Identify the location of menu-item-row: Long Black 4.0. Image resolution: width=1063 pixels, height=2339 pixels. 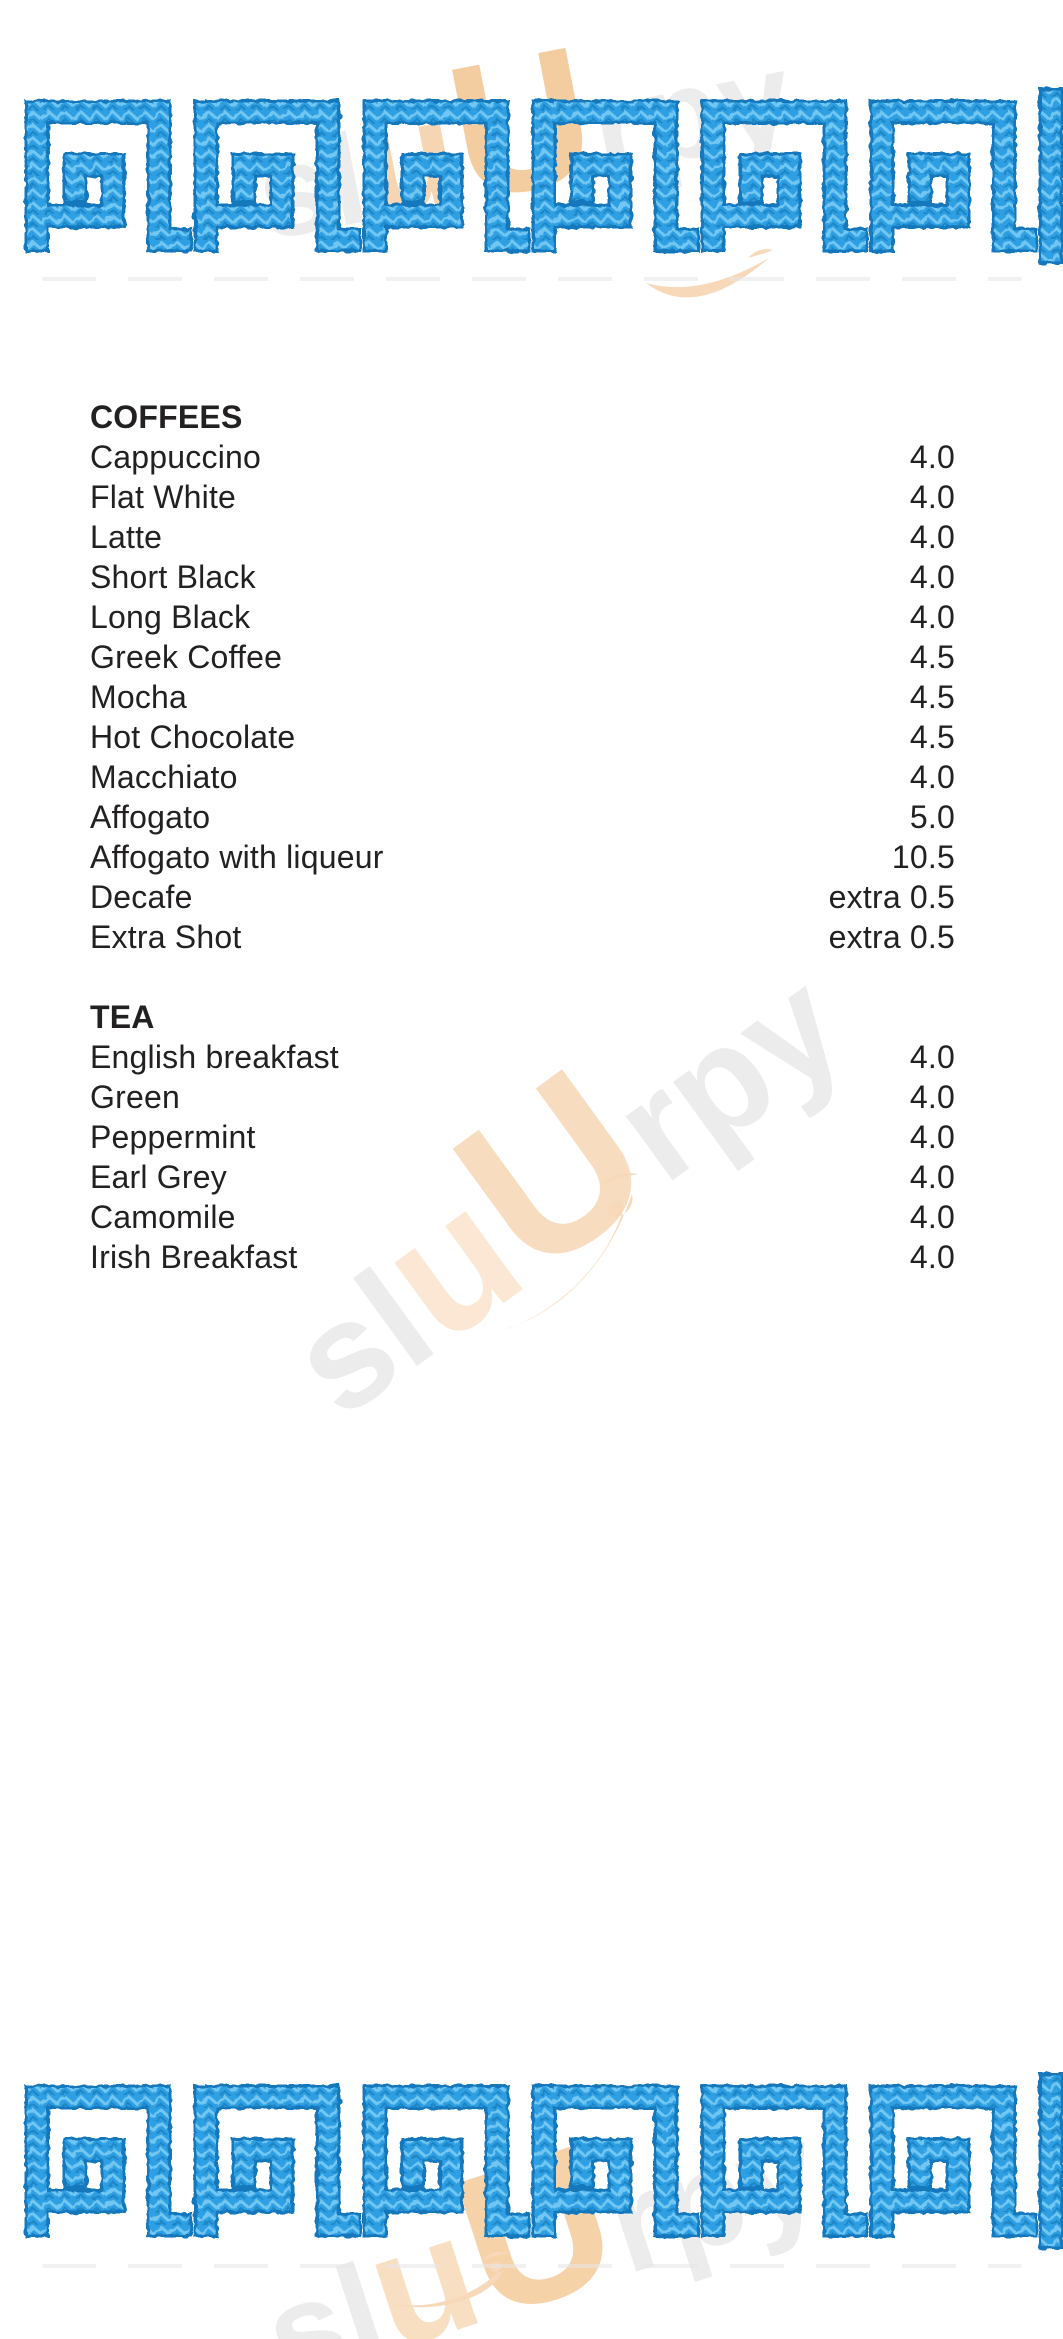
(522, 617).